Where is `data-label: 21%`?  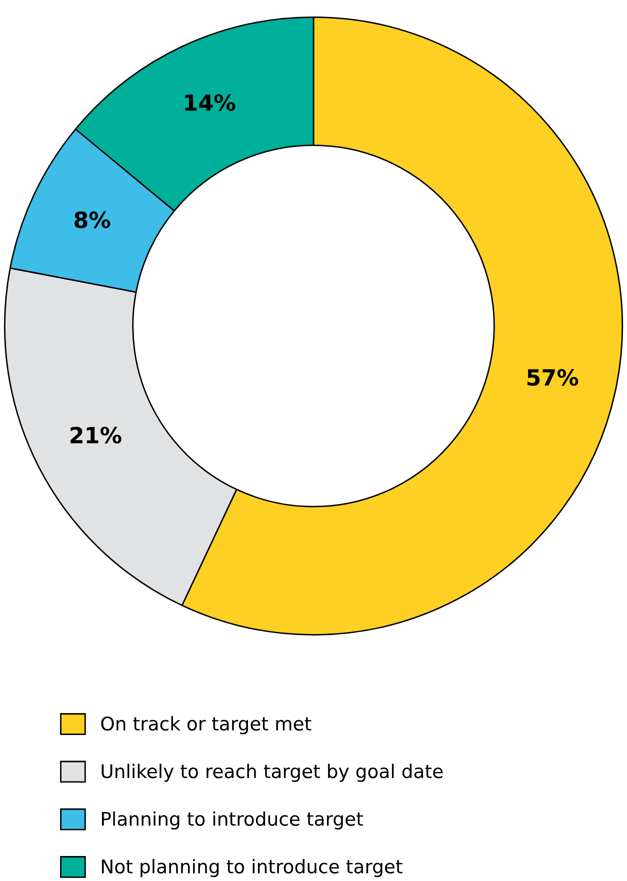
data-label: 21% is located at coordinates (96, 435).